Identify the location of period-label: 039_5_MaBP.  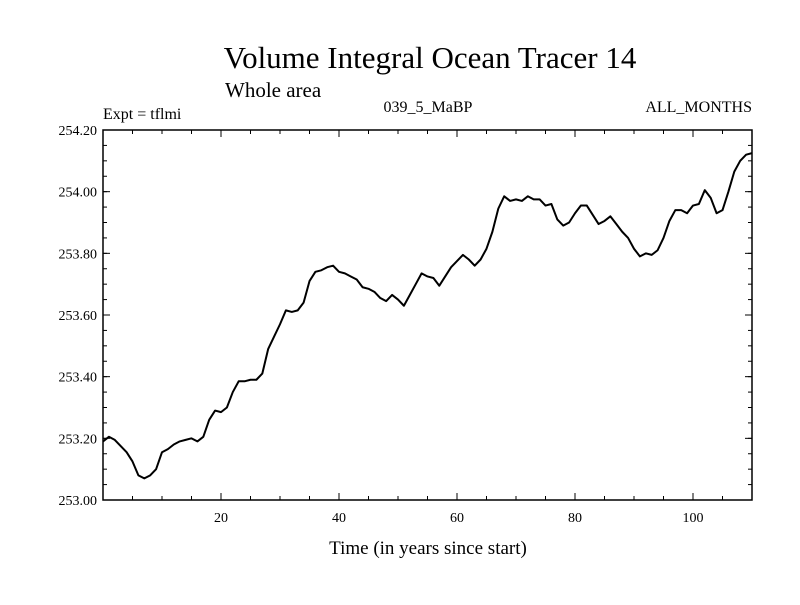
(428, 107).